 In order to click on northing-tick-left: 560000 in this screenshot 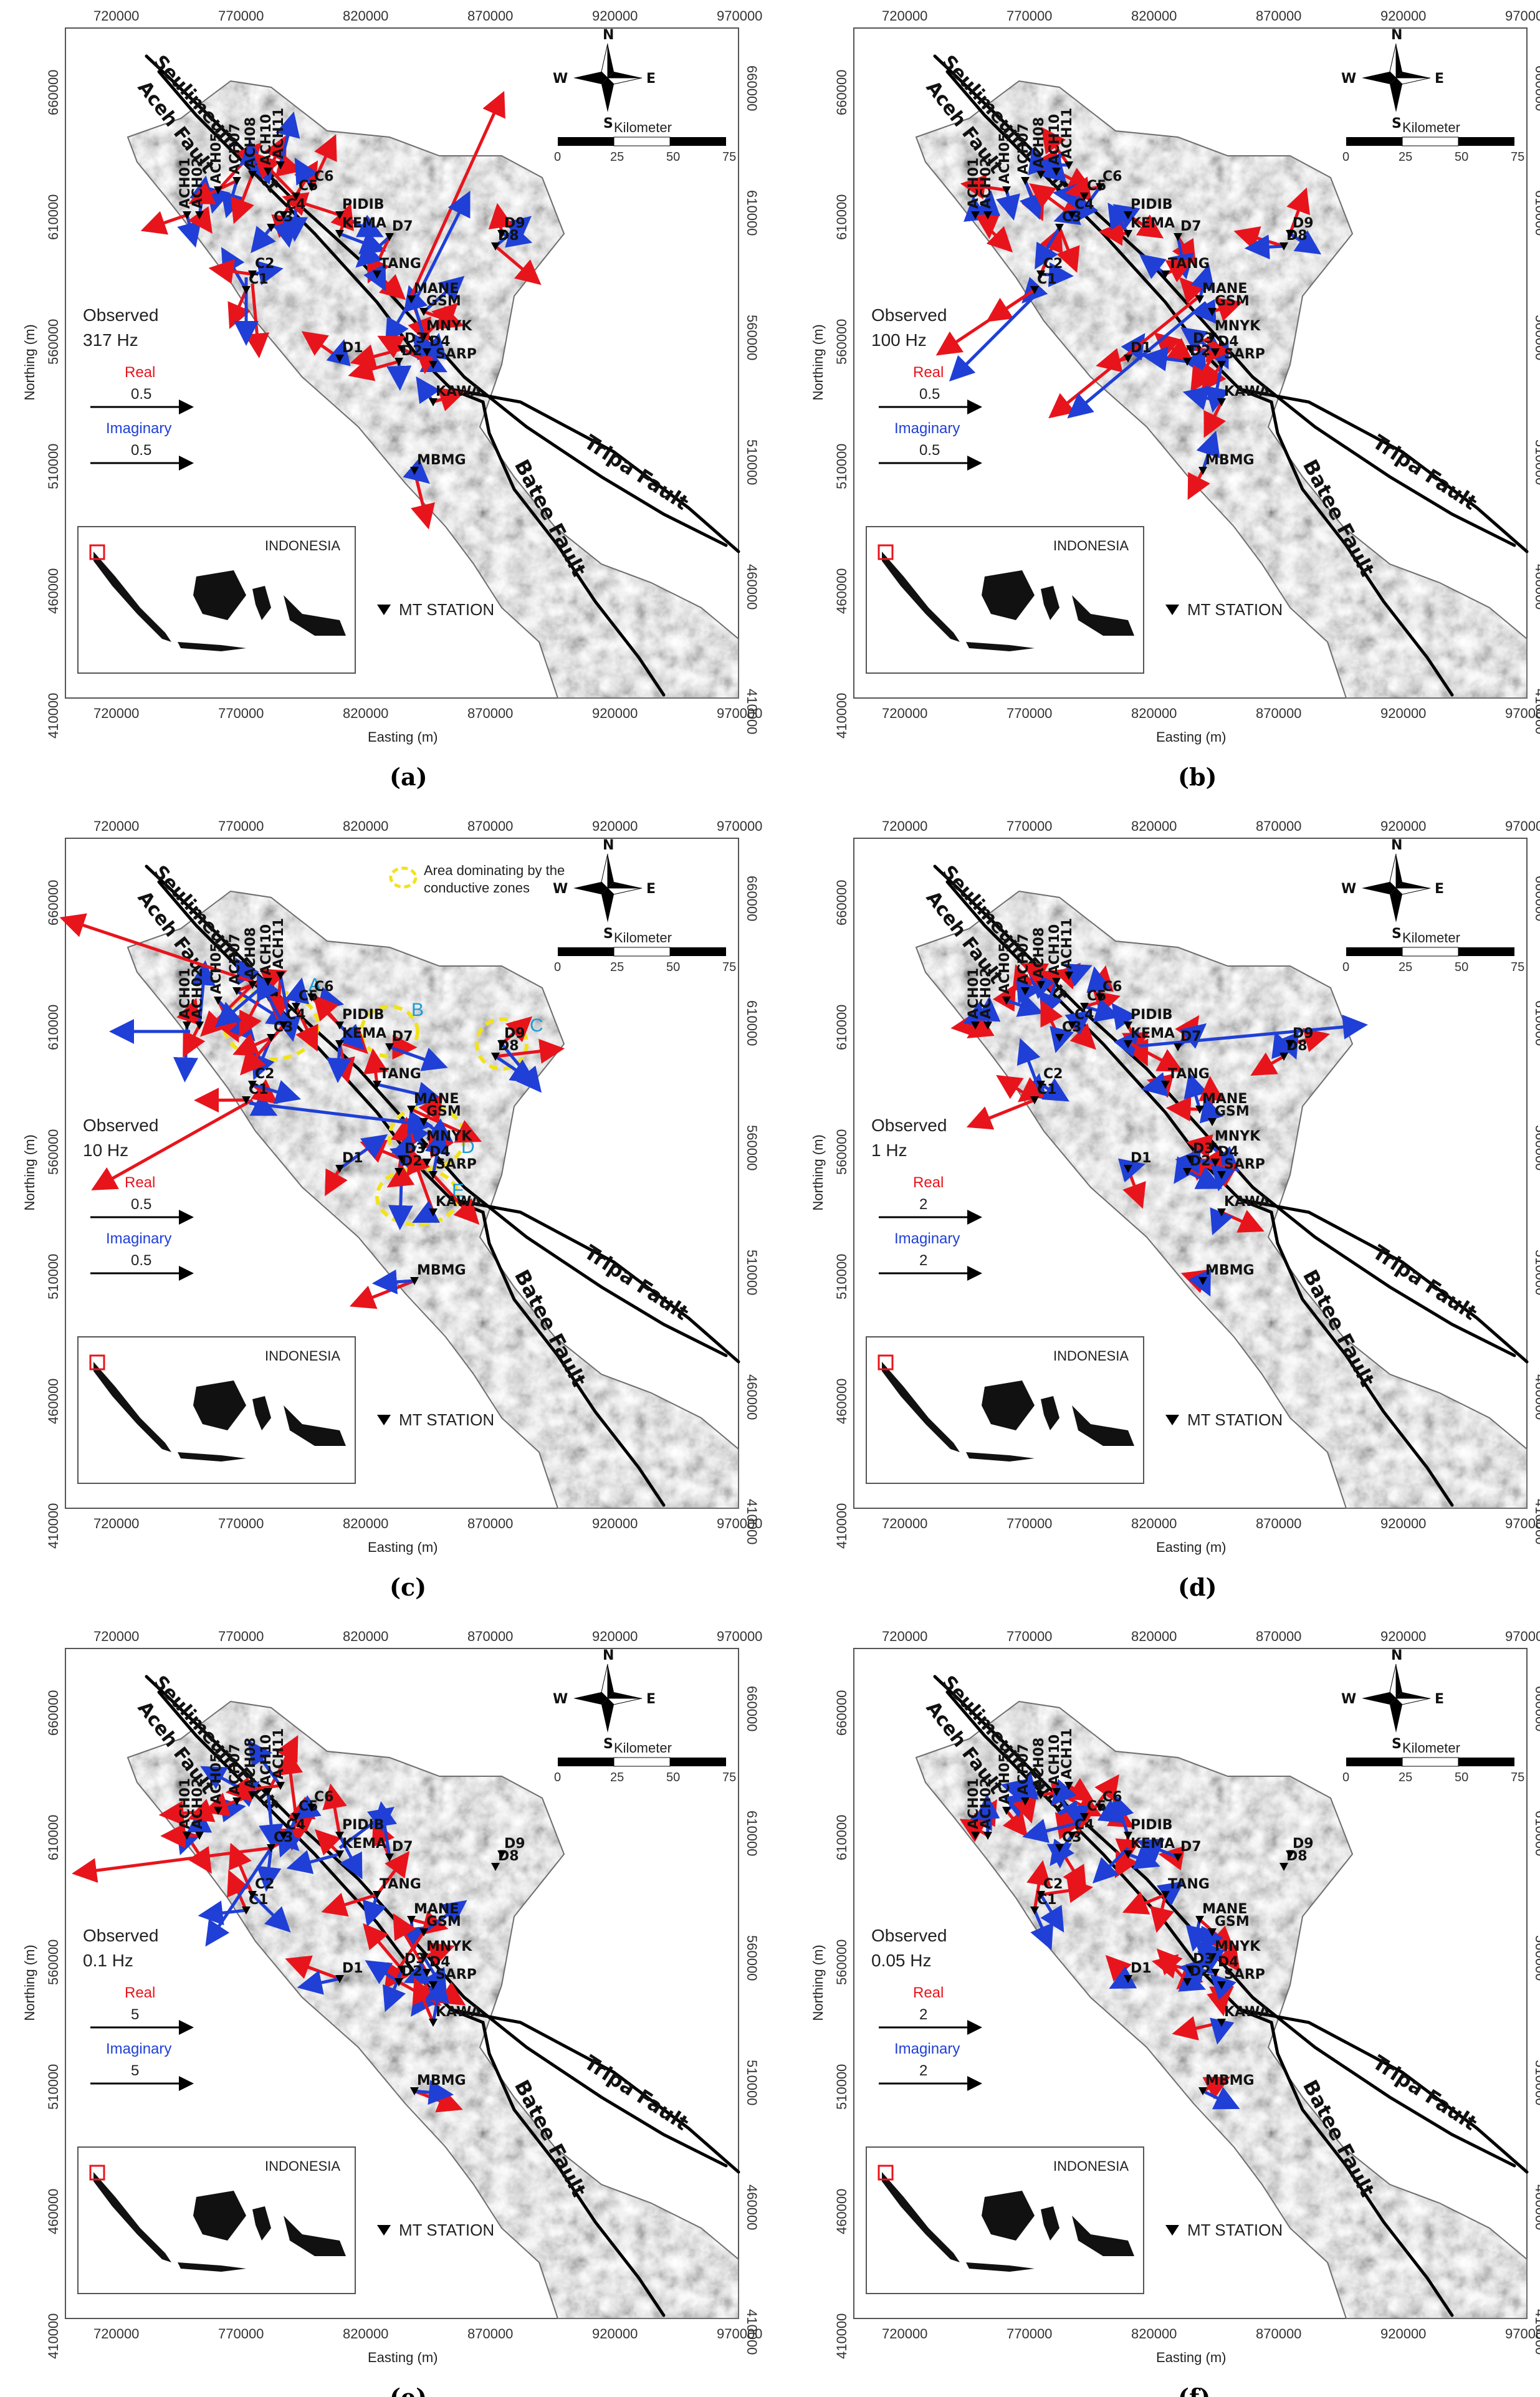, I will do `click(53, 1963)`.